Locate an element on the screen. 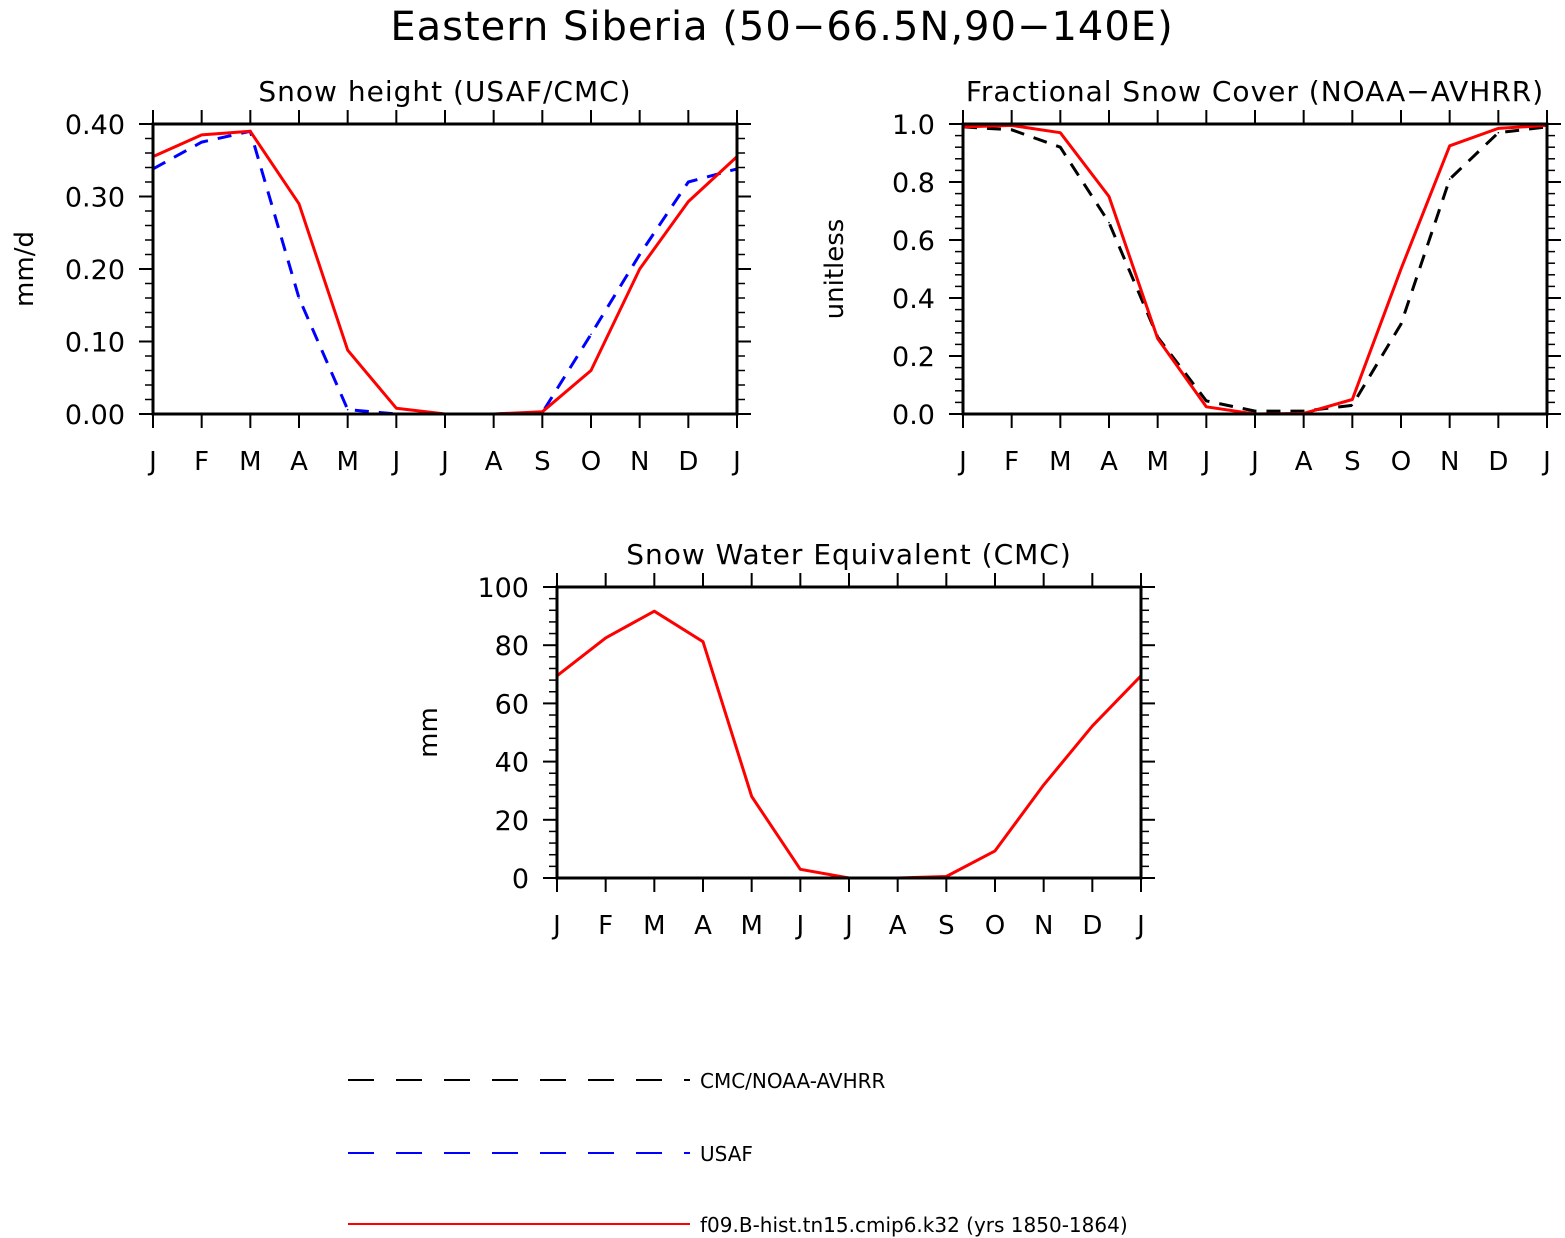 This screenshot has height=1238, width=1565. figure-title: Eastern Siberia (50−66.5N,90−140E) is located at coordinates (781, 27).